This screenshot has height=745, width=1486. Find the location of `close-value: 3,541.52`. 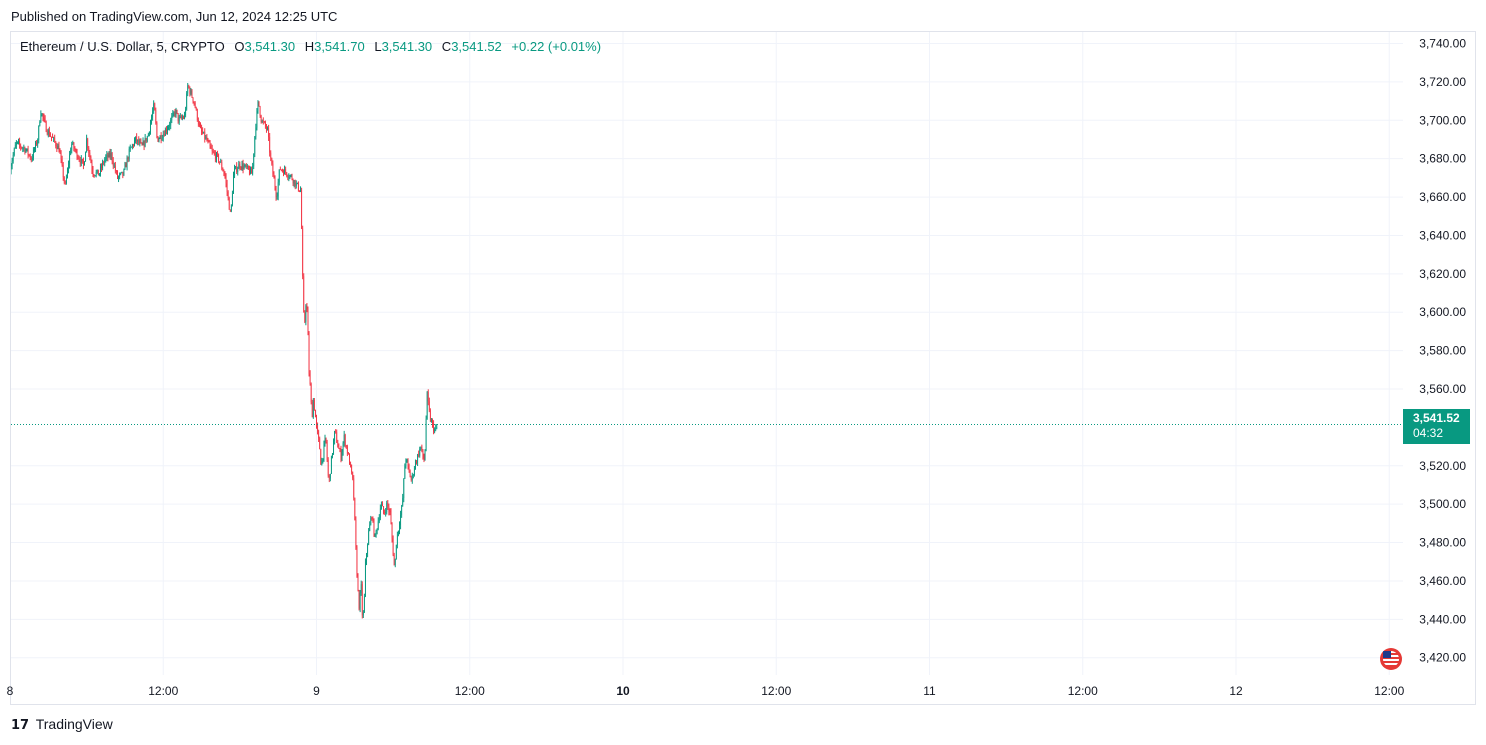

close-value: 3,541.52 is located at coordinates (476, 46).